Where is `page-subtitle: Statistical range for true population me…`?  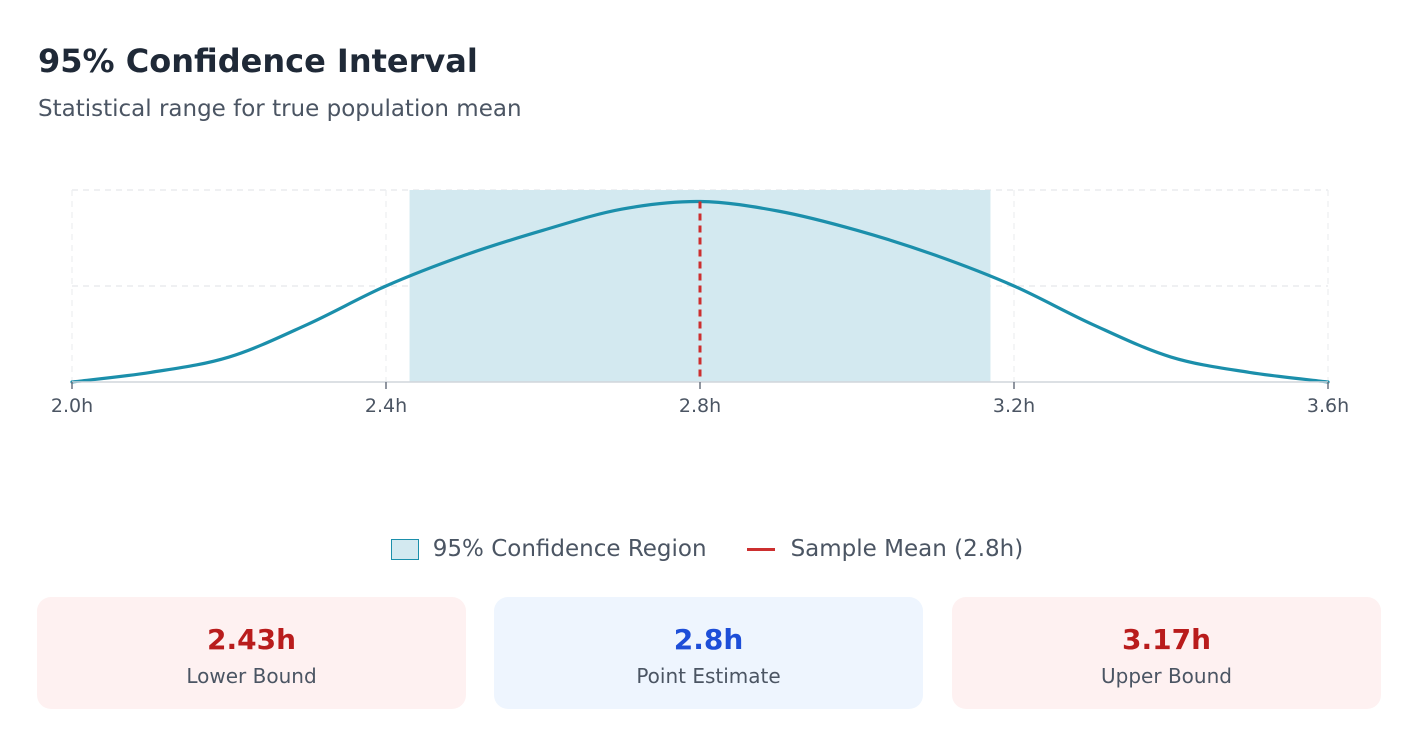 page-subtitle: Statistical range for true population me… is located at coordinates (280, 109).